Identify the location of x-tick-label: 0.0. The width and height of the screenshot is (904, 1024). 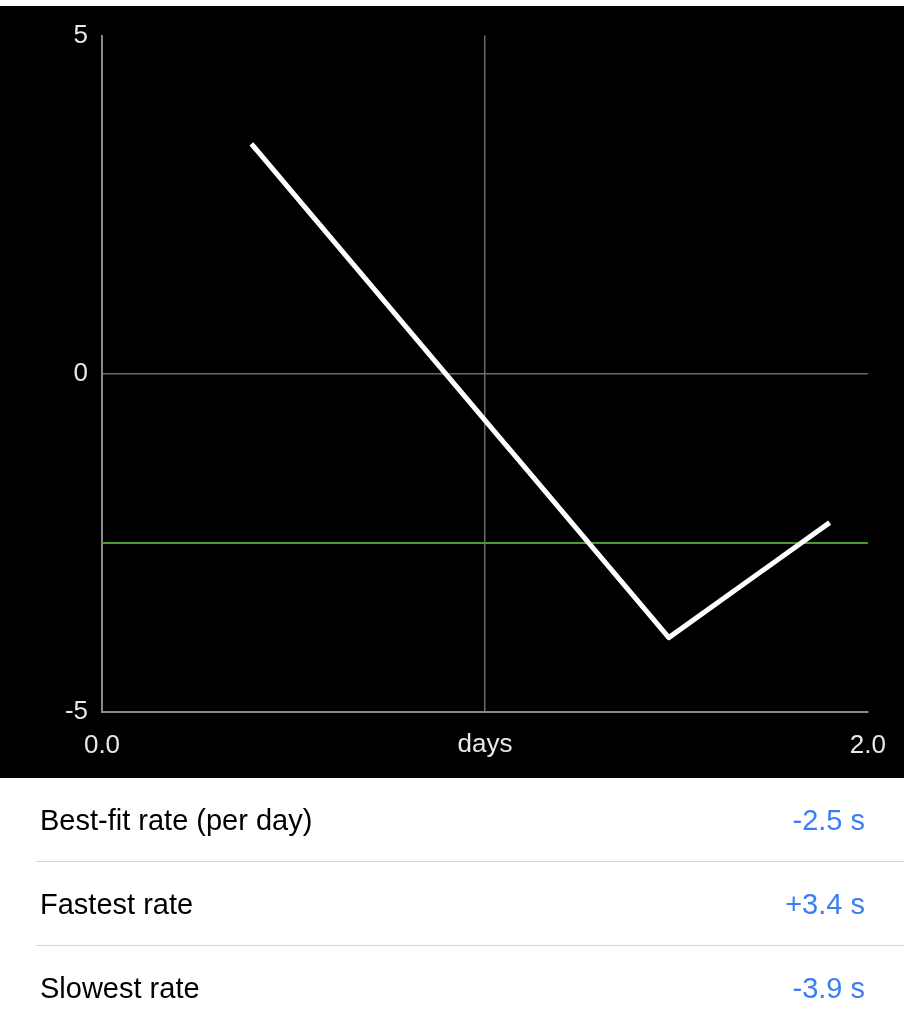
(102, 743).